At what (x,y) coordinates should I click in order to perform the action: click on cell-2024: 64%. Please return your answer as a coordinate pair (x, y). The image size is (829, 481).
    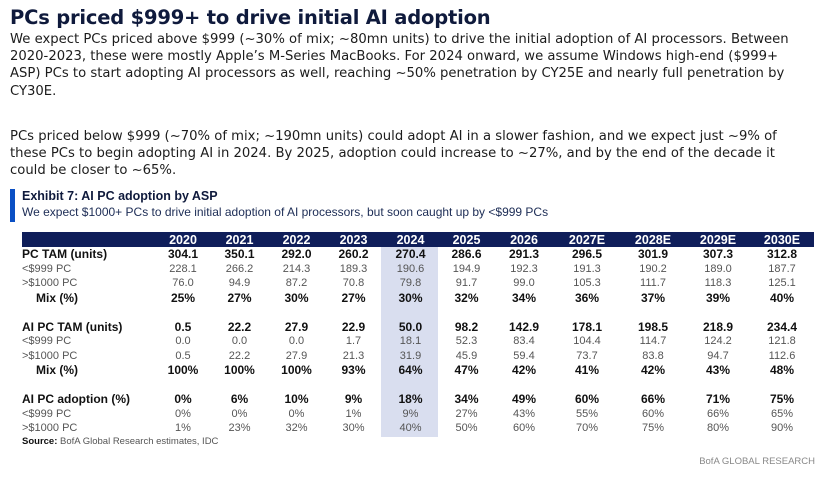
    Looking at the image, I should click on (410, 370).